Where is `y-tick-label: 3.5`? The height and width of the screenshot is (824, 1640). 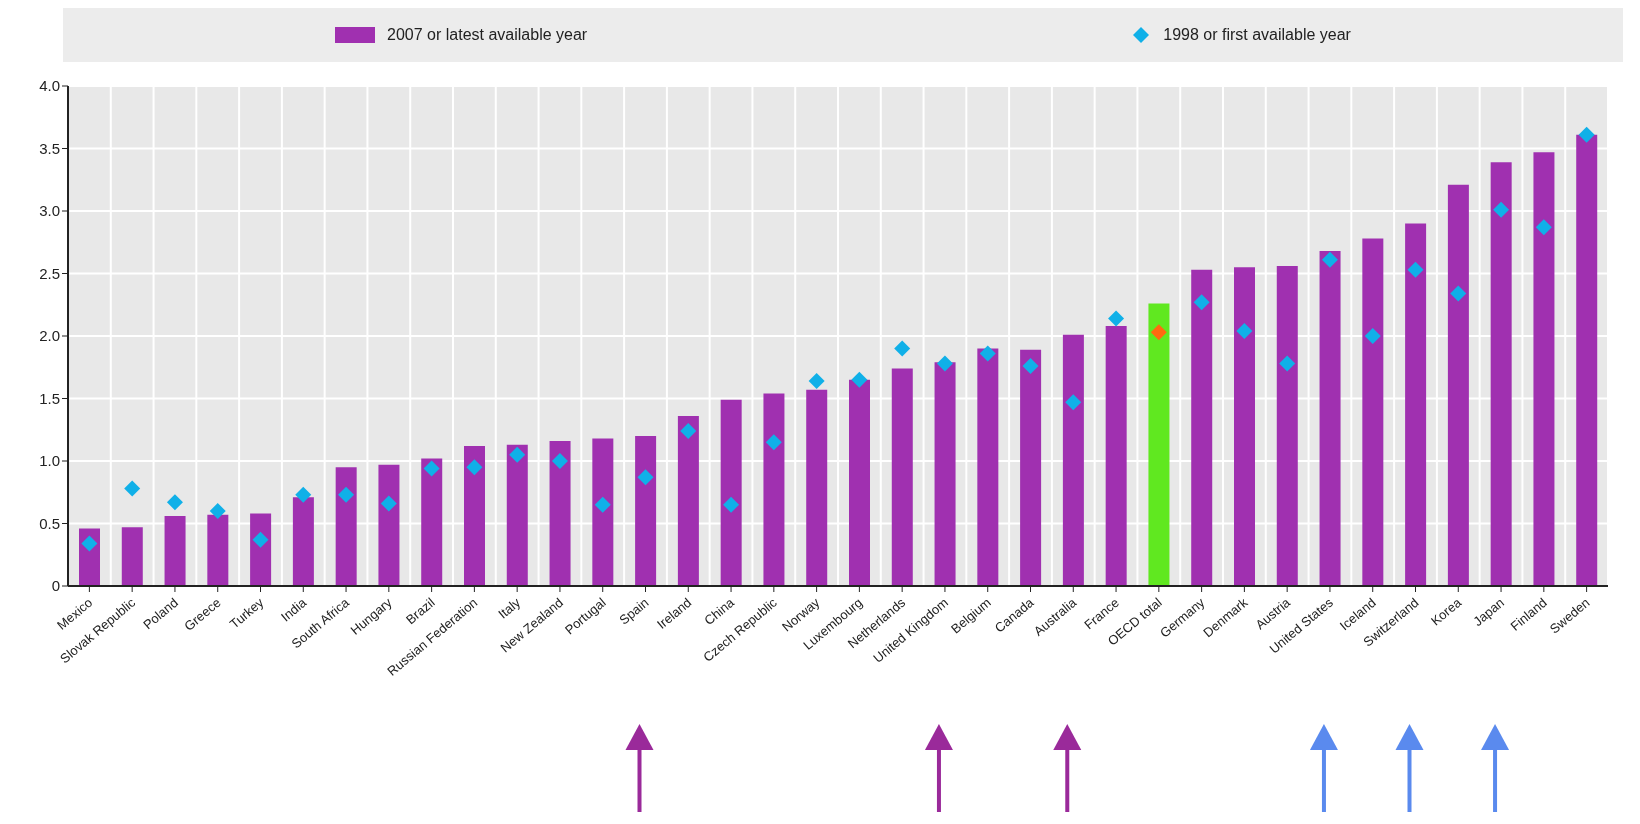 y-tick-label: 3.5 is located at coordinates (49, 148).